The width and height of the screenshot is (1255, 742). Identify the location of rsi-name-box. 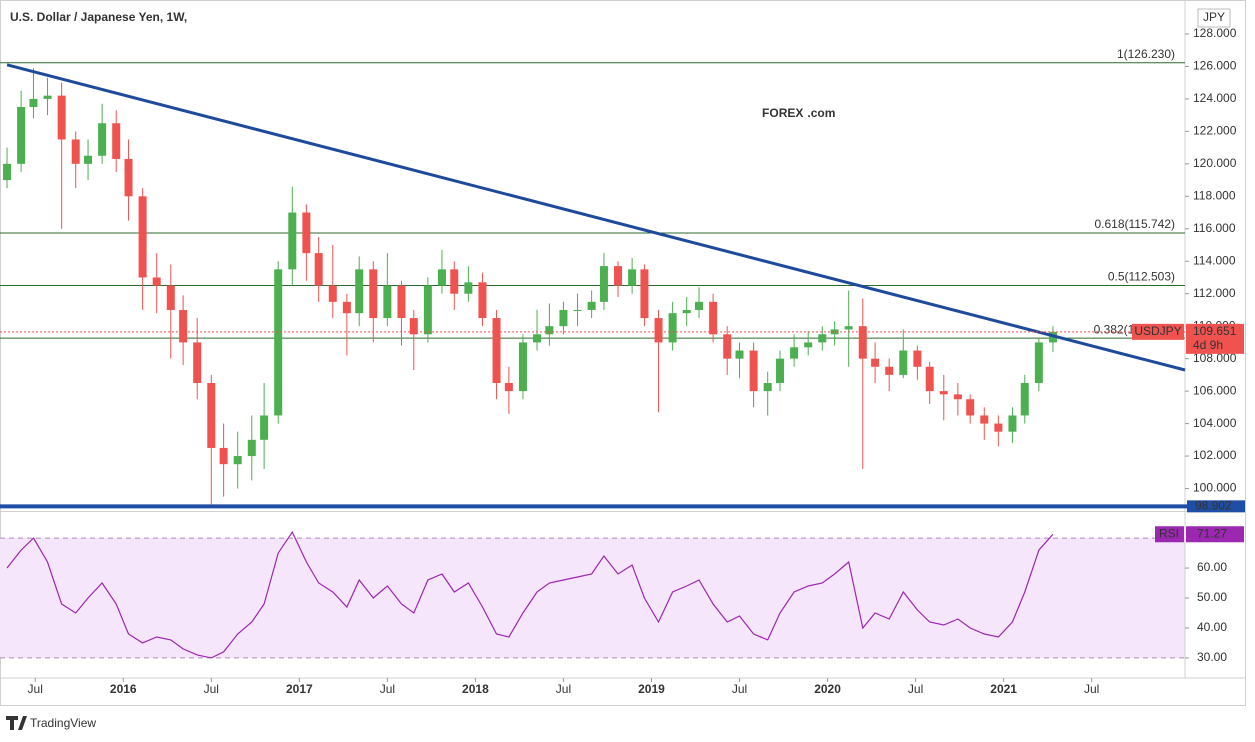
(1169, 534).